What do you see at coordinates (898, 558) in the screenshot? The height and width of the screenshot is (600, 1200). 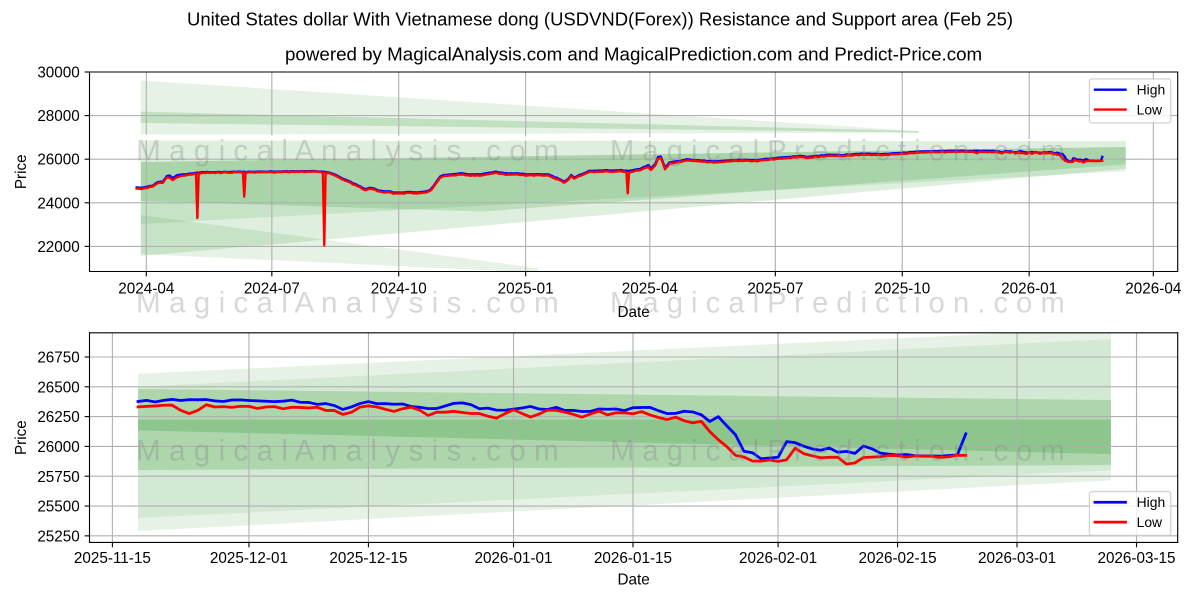 I see `svg-text: 2026-02-15` at bounding box center [898, 558].